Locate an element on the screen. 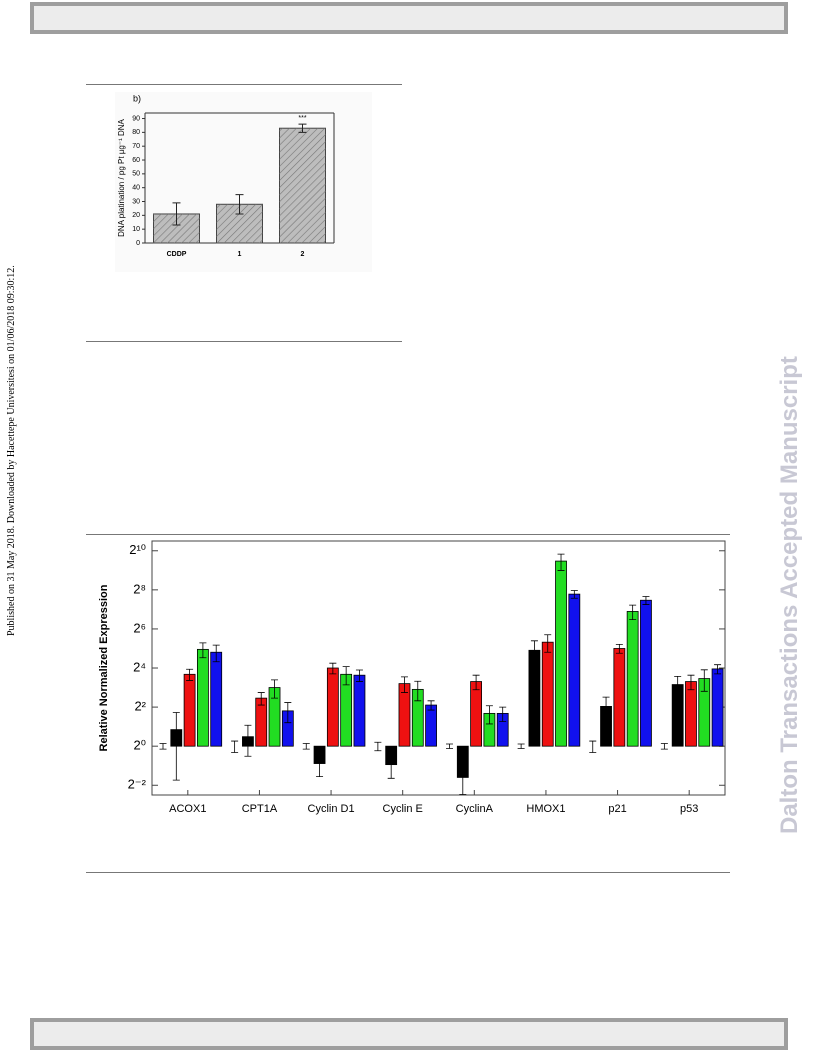 This screenshot has width=816, height=1056. x-tick-label: CyclinA is located at coordinates (475, 809).